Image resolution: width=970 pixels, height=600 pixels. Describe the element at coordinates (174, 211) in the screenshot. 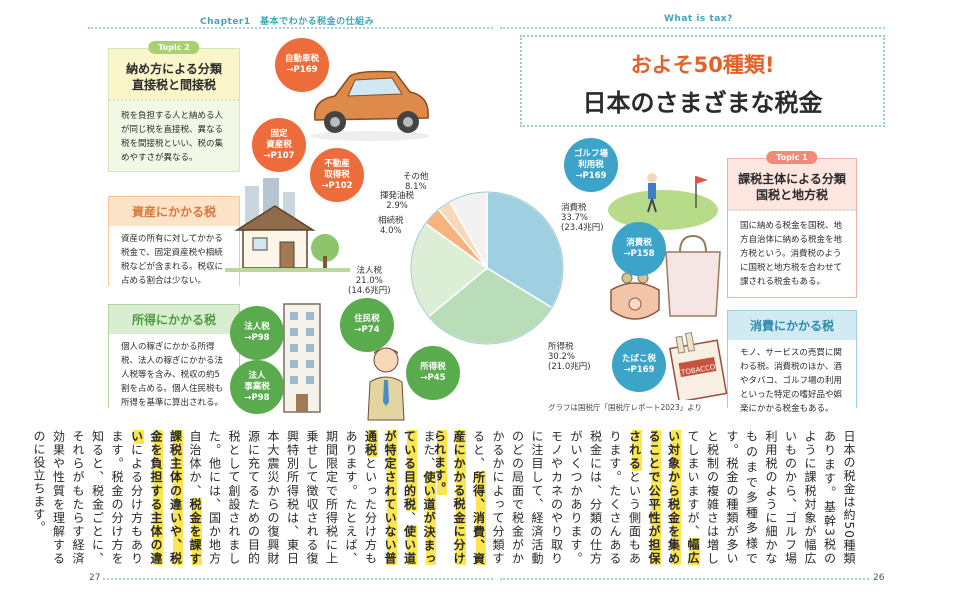

I see `asset-tax-title: 資産にかかる税` at that location.